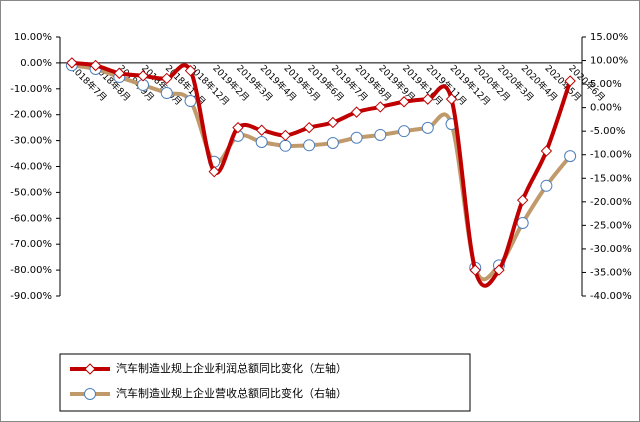 The image size is (640, 422). I want to click on y-tick-label: -30.00%, so click(31, 141).